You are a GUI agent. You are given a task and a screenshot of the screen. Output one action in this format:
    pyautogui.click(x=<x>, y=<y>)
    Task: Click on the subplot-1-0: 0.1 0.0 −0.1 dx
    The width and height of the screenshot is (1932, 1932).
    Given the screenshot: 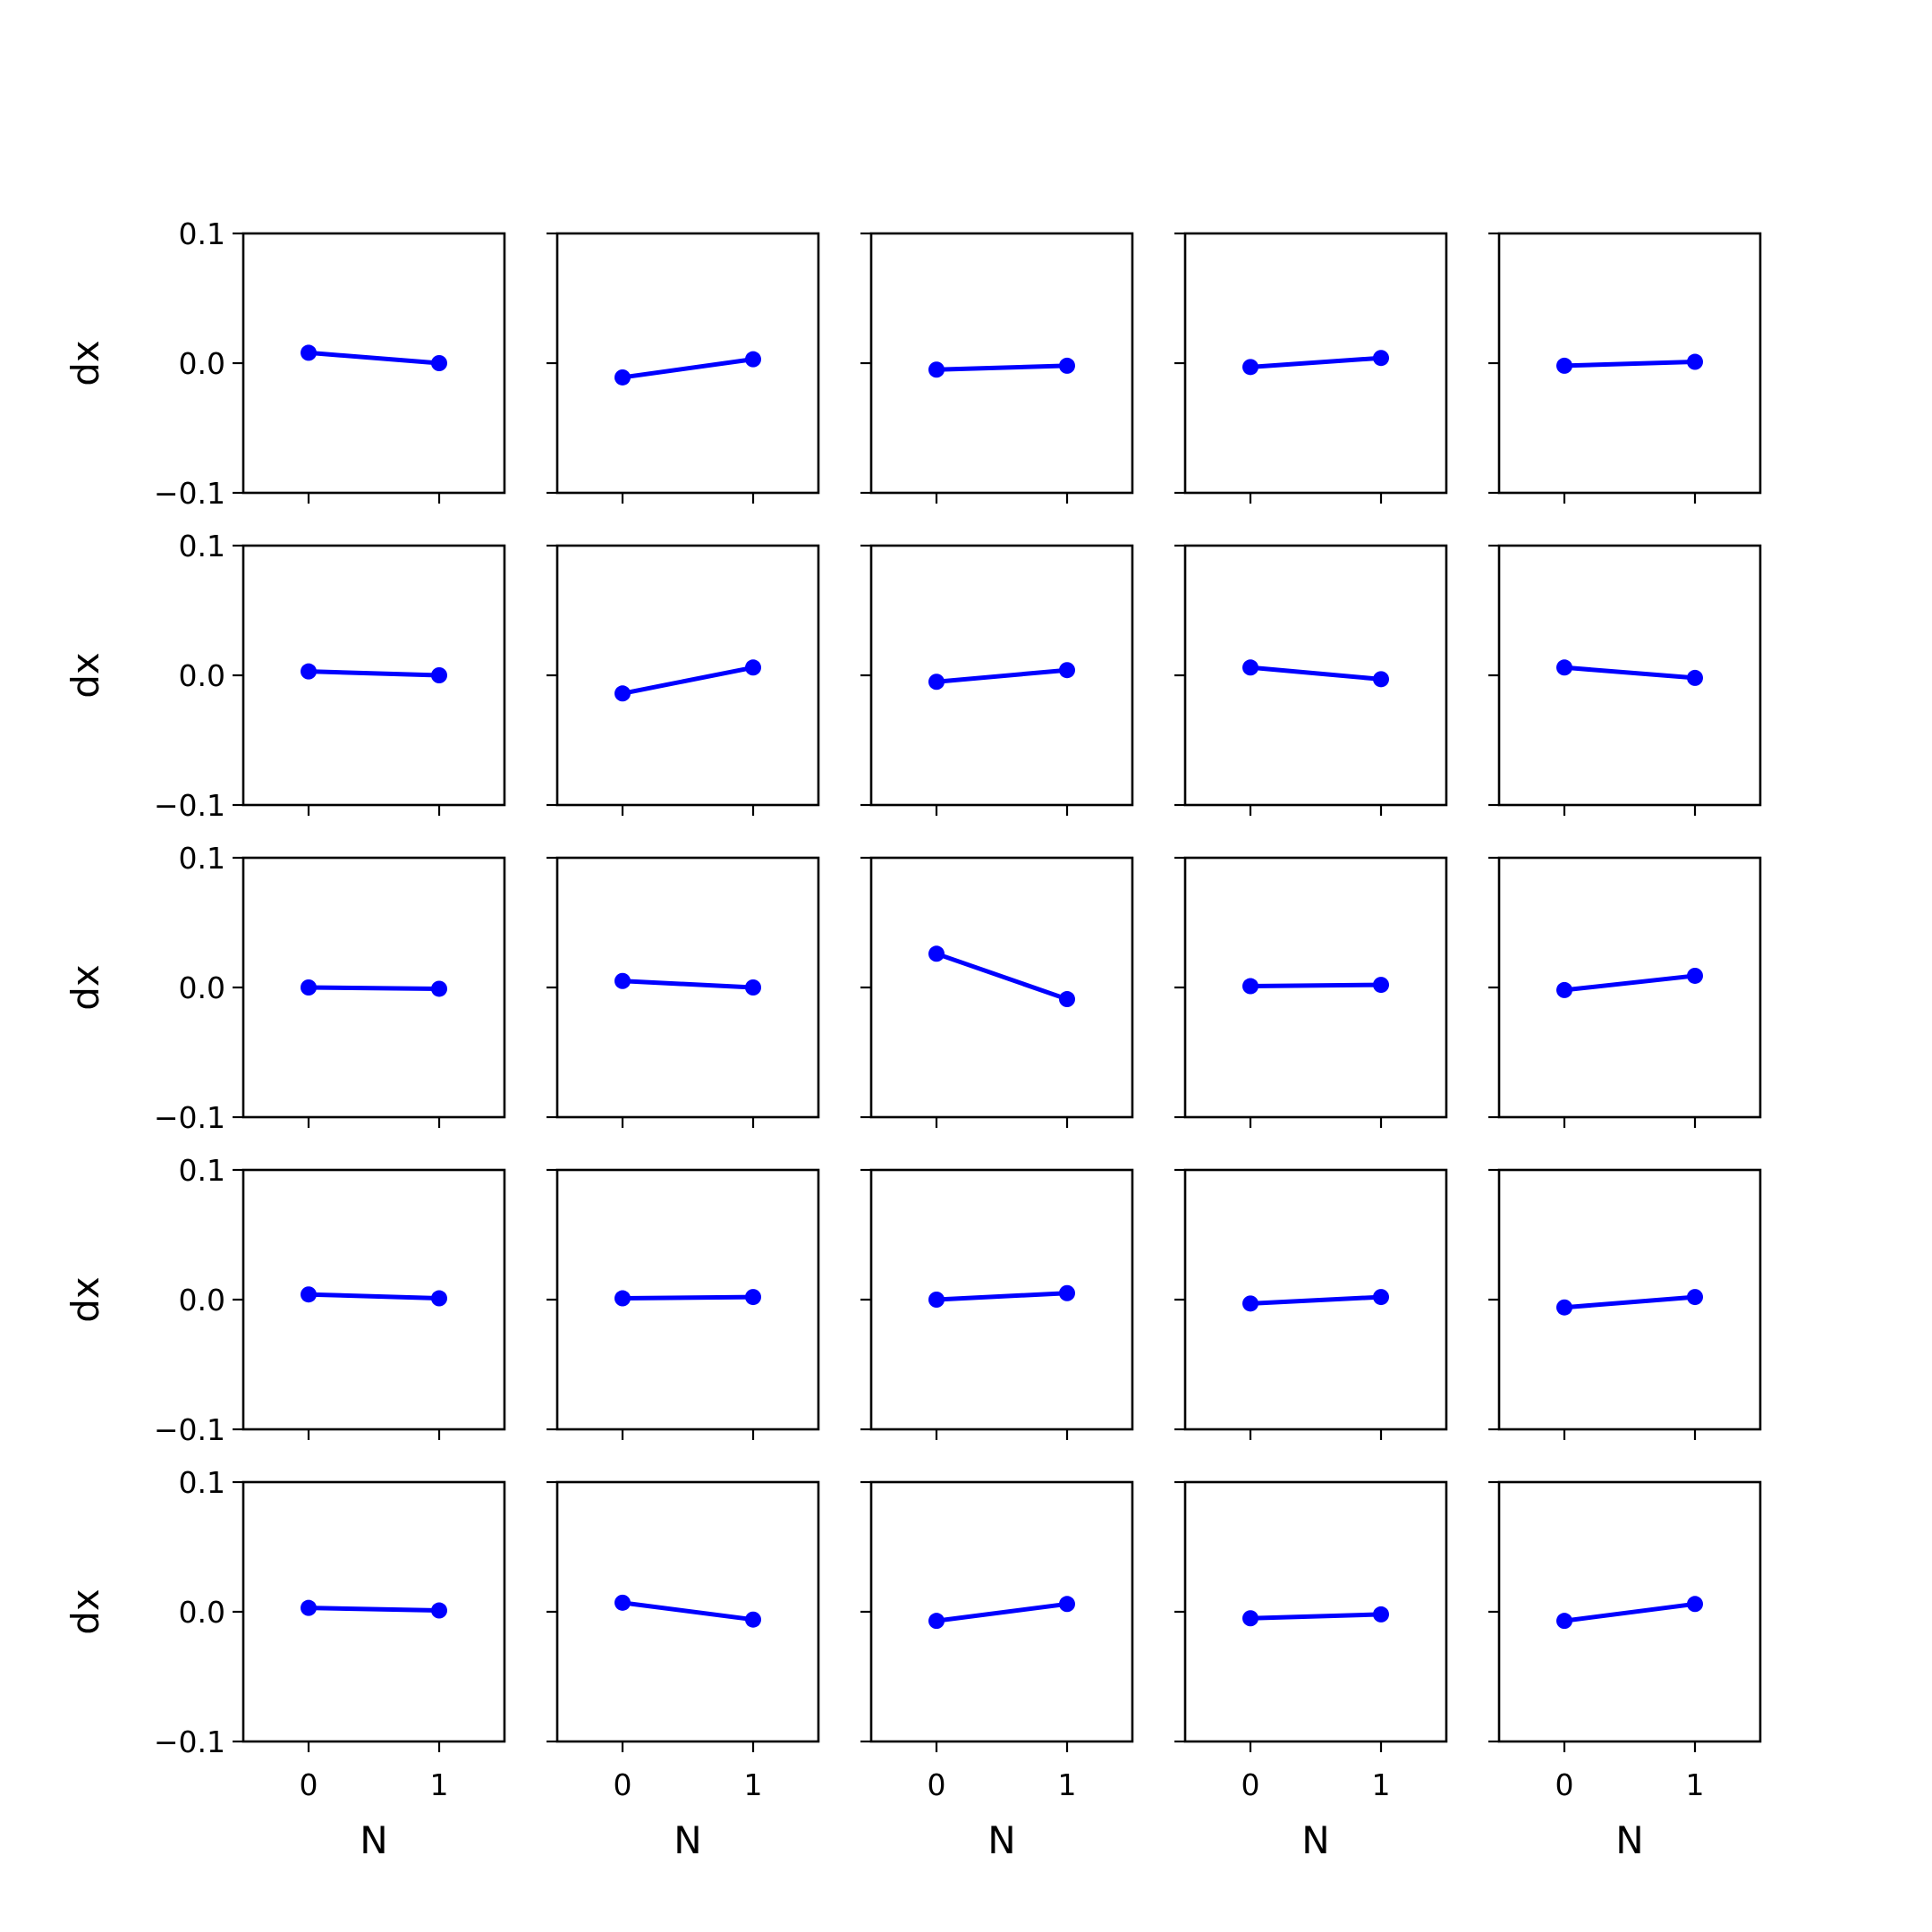 What is the action you would take?
    pyautogui.click(x=285, y=676)
    